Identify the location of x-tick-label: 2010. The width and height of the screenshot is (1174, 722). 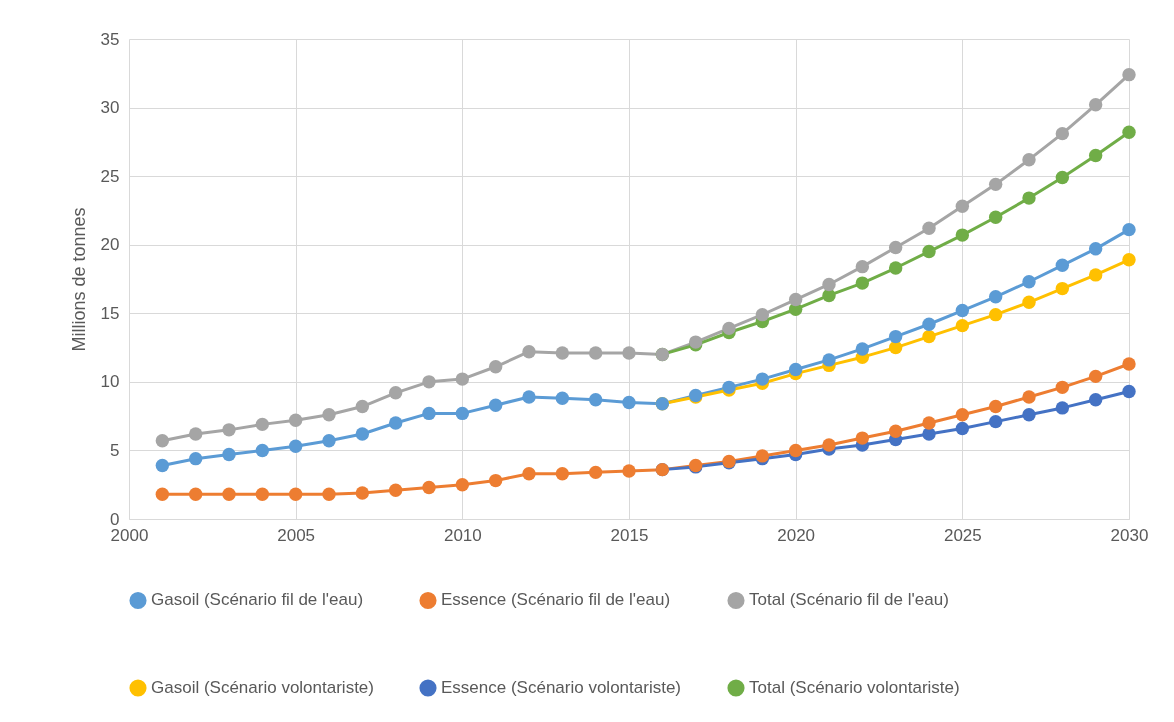
(462, 535).